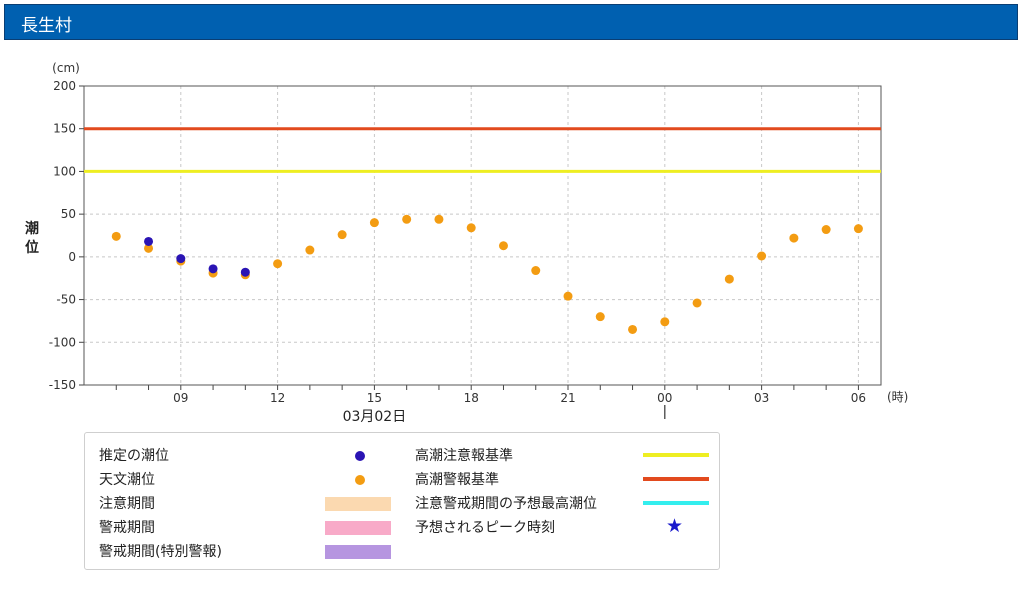 Image resolution: width=1024 pixels, height=594 pixels. Describe the element at coordinates (664, 398) in the screenshot. I see `x-tick-label: 00` at that location.